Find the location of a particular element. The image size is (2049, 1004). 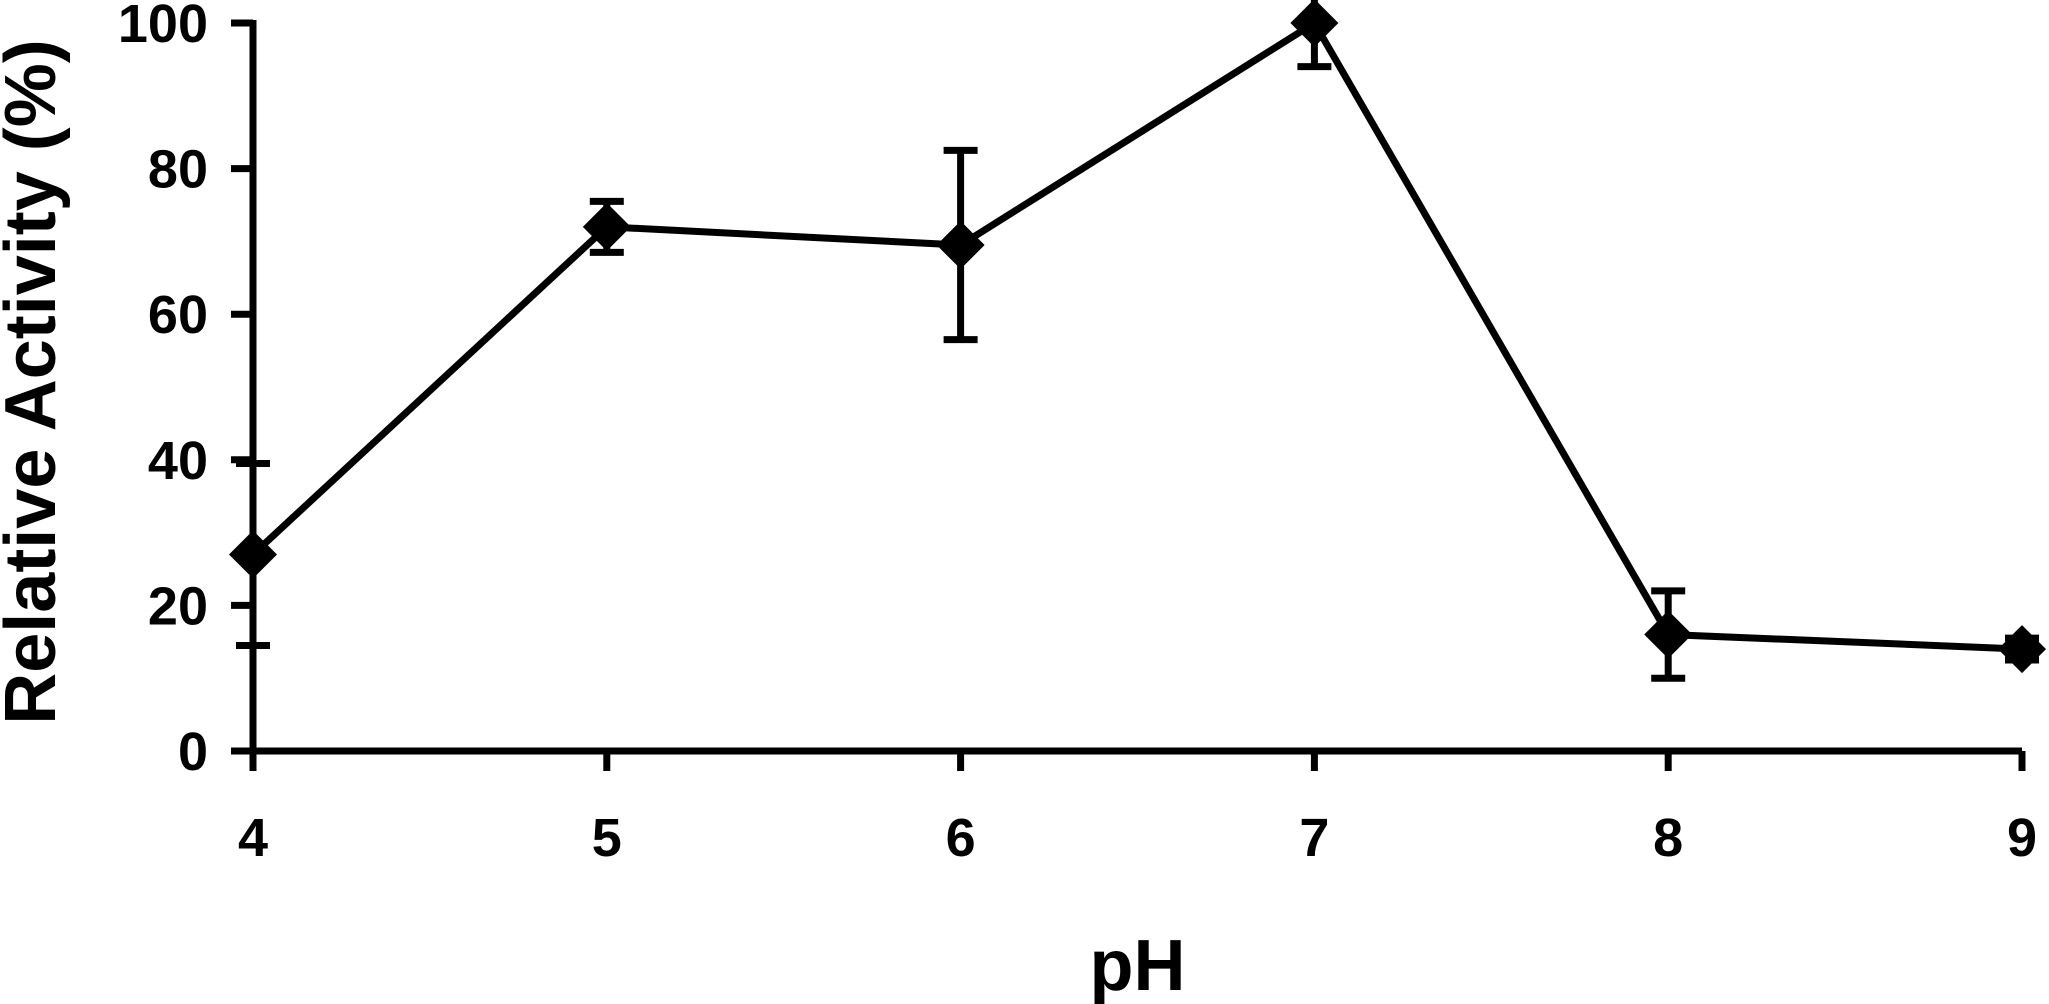

y-axis-title: Relative Activity (%) is located at coordinates (35, 382).